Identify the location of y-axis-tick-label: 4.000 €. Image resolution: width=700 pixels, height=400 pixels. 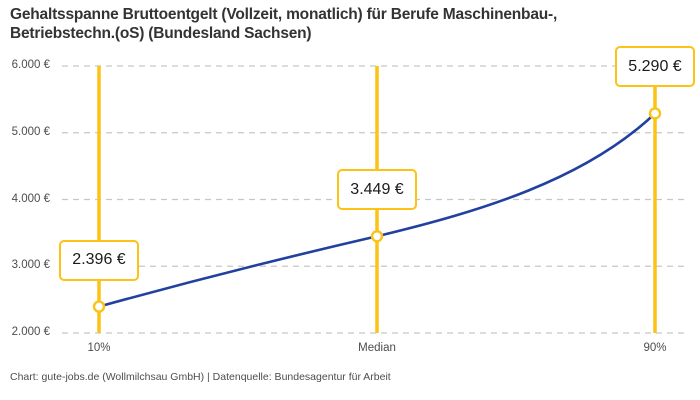
(30, 198).